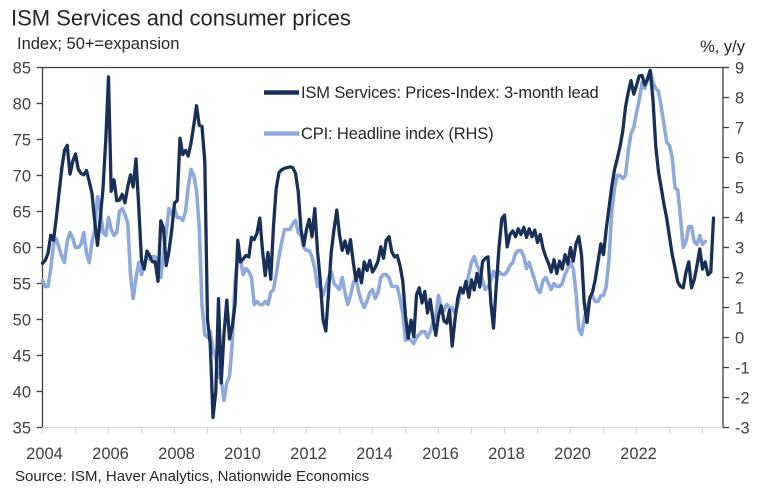 Image resolution: width=762 pixels, height=493 pixels. What do you see at coordinates (110, 454) in the screenshot?
I see `svg-text: 2006` at bounding box center [110, 454].